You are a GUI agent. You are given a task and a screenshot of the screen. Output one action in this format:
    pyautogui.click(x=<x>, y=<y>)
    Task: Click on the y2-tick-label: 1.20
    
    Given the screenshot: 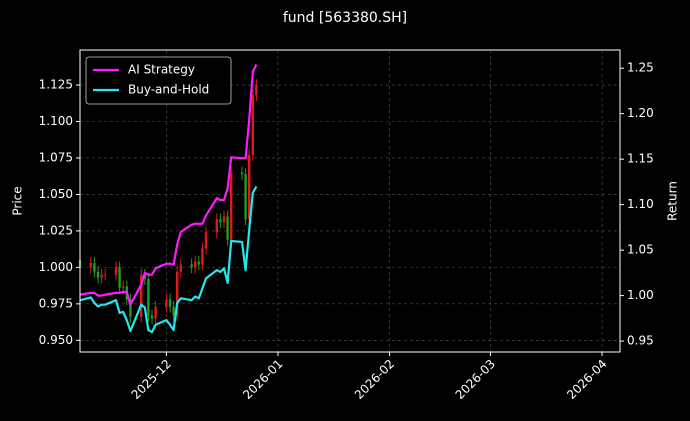 What is the action you would take?
    pyautogui.click(x=640, y=113)
    